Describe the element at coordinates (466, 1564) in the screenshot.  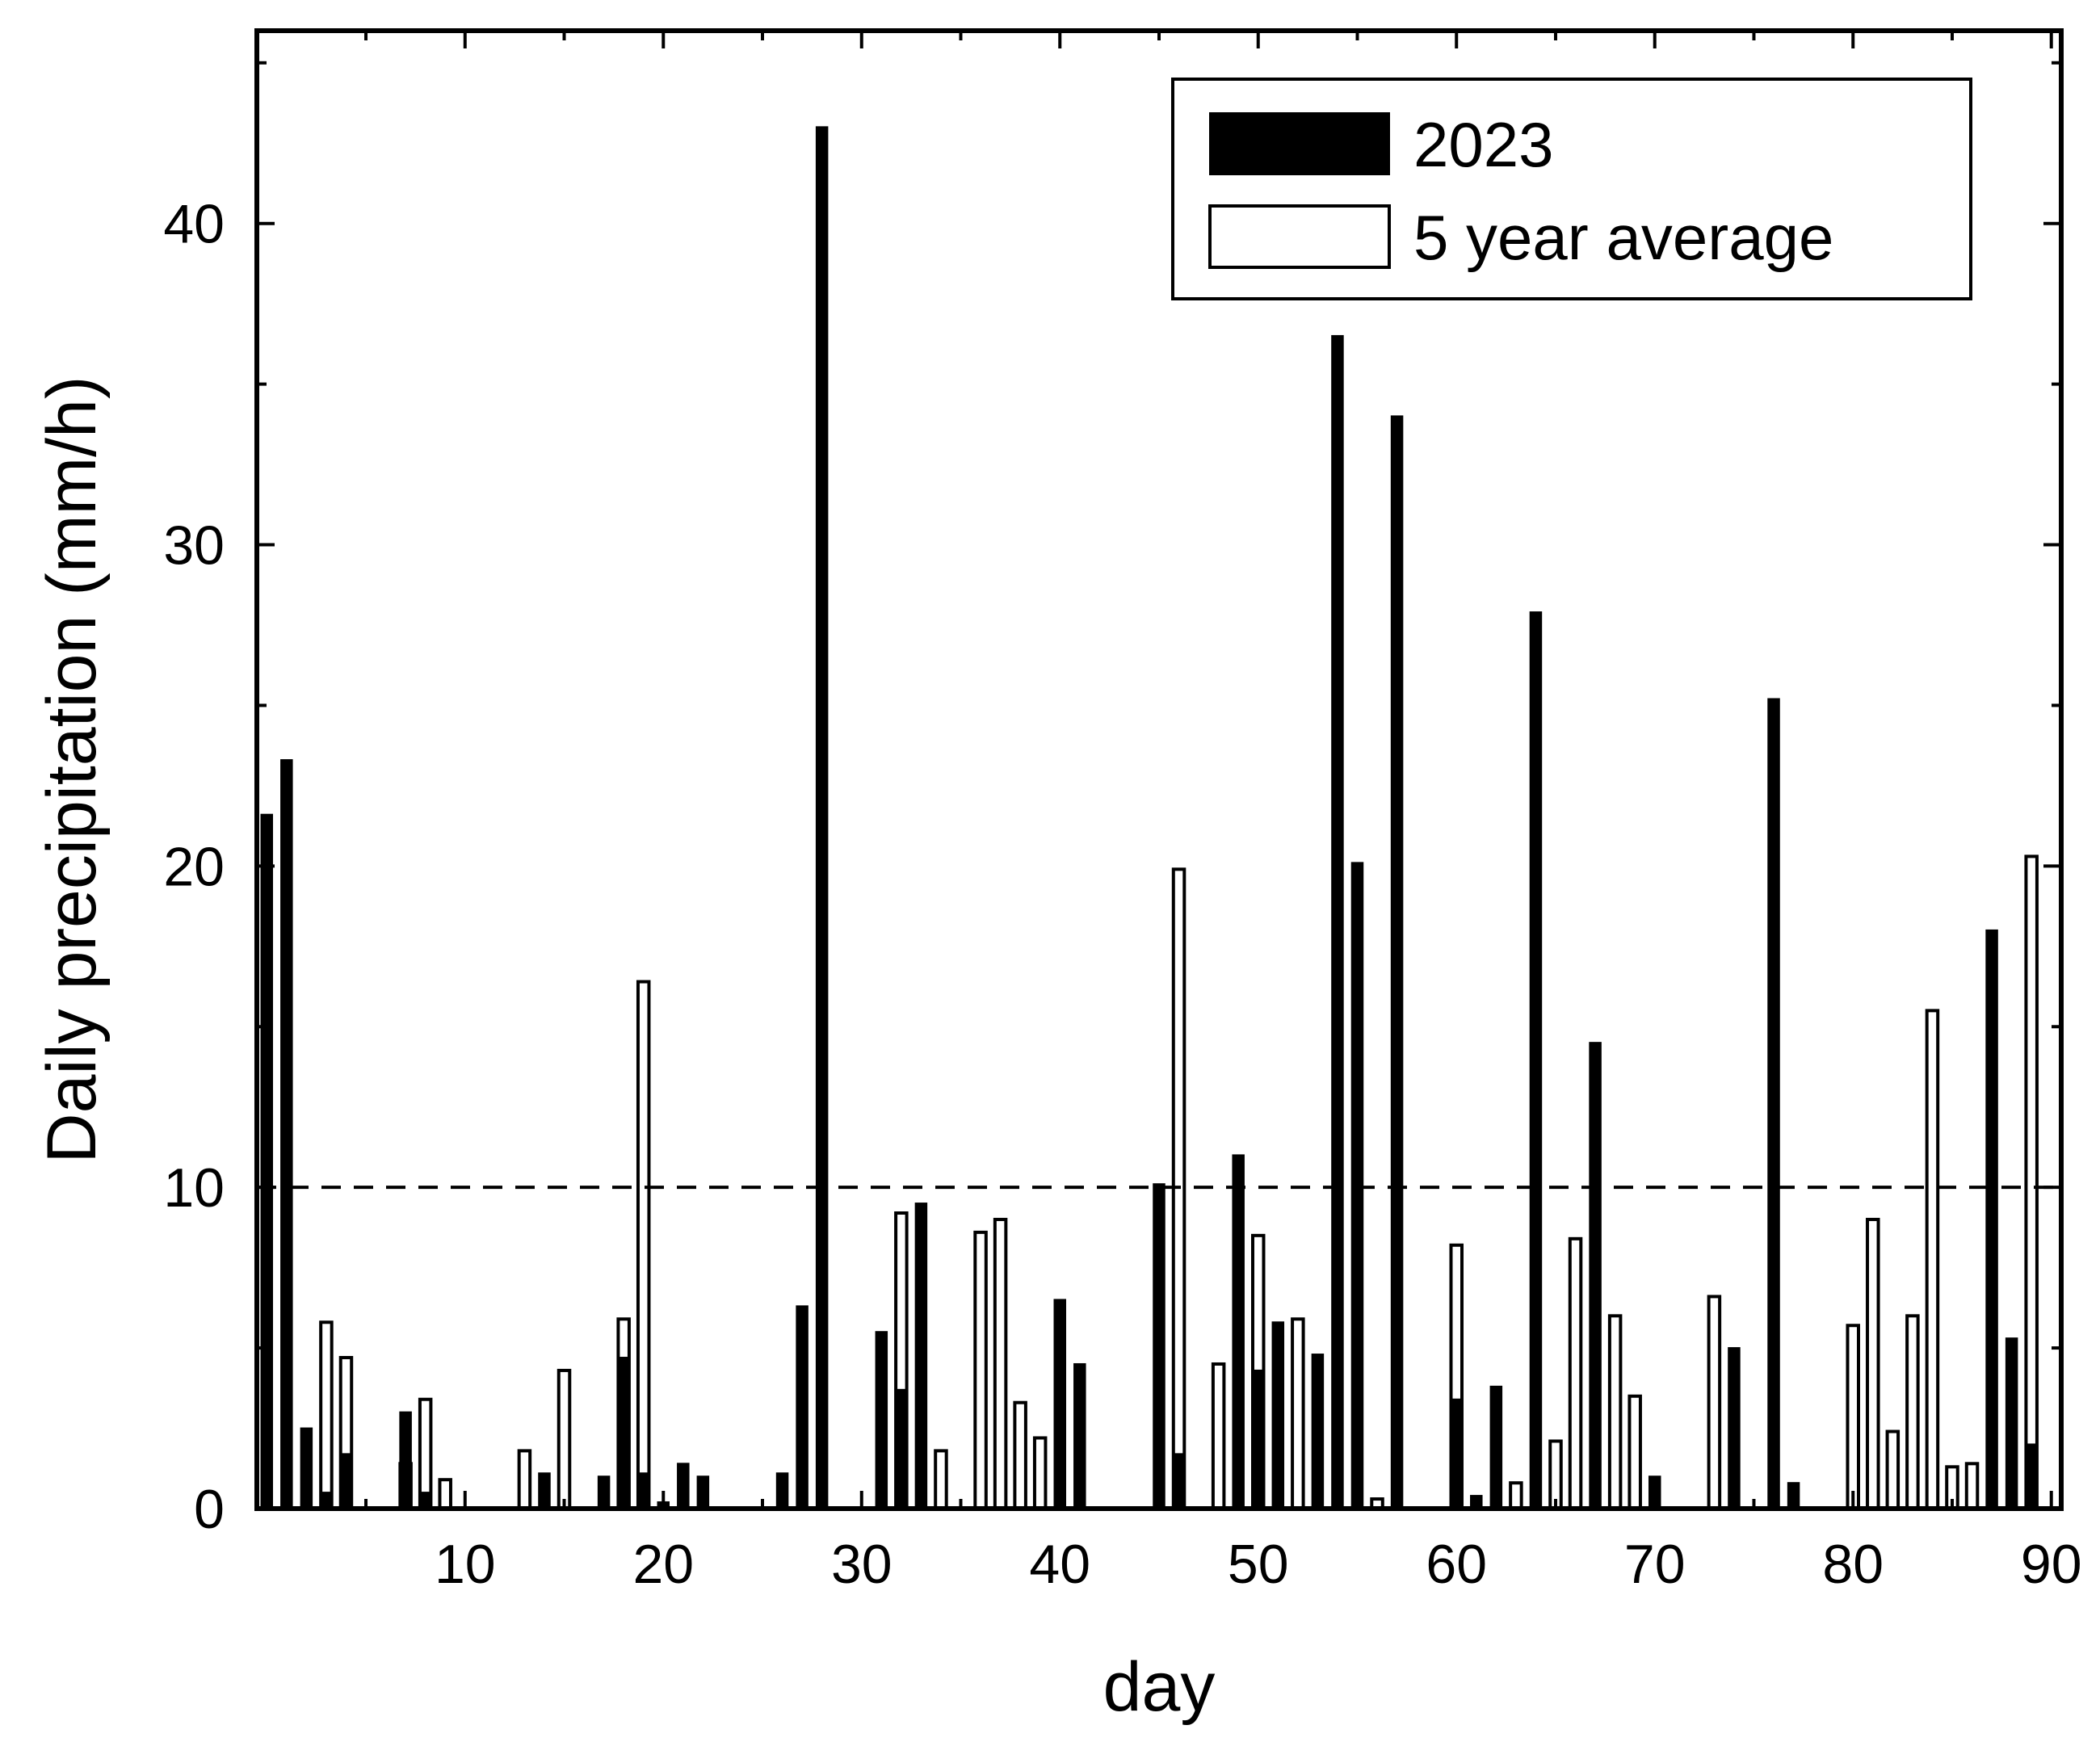
I see `x-tick-label: 10` at that location.